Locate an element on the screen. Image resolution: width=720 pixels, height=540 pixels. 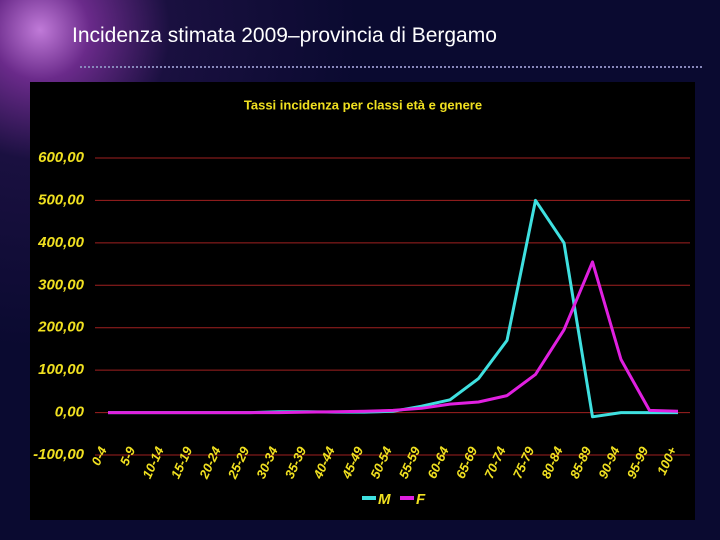
y-tick-label: 300,00 is located at coordinates (61, 284).